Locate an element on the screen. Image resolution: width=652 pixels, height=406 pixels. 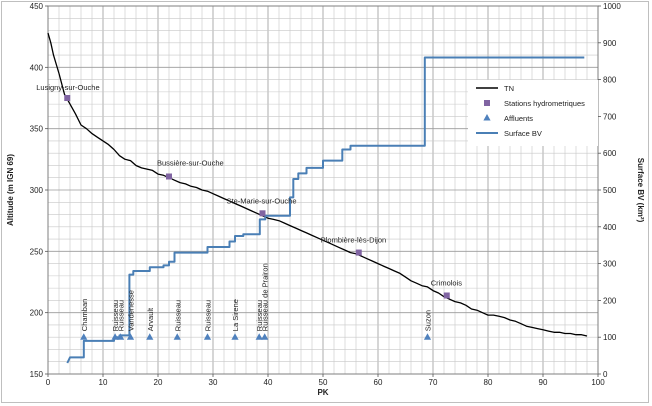
affluent-label: Vandenesse is located at coordinates (131, 310).